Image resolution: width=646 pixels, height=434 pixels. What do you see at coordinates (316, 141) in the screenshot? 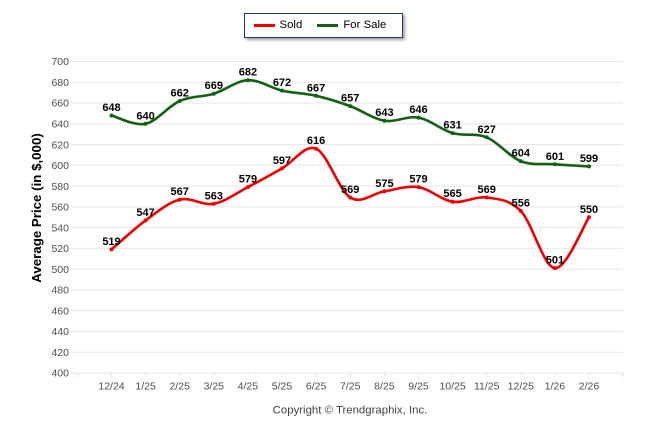
I see `svg-text: 616` at bounding box center [316, 141].